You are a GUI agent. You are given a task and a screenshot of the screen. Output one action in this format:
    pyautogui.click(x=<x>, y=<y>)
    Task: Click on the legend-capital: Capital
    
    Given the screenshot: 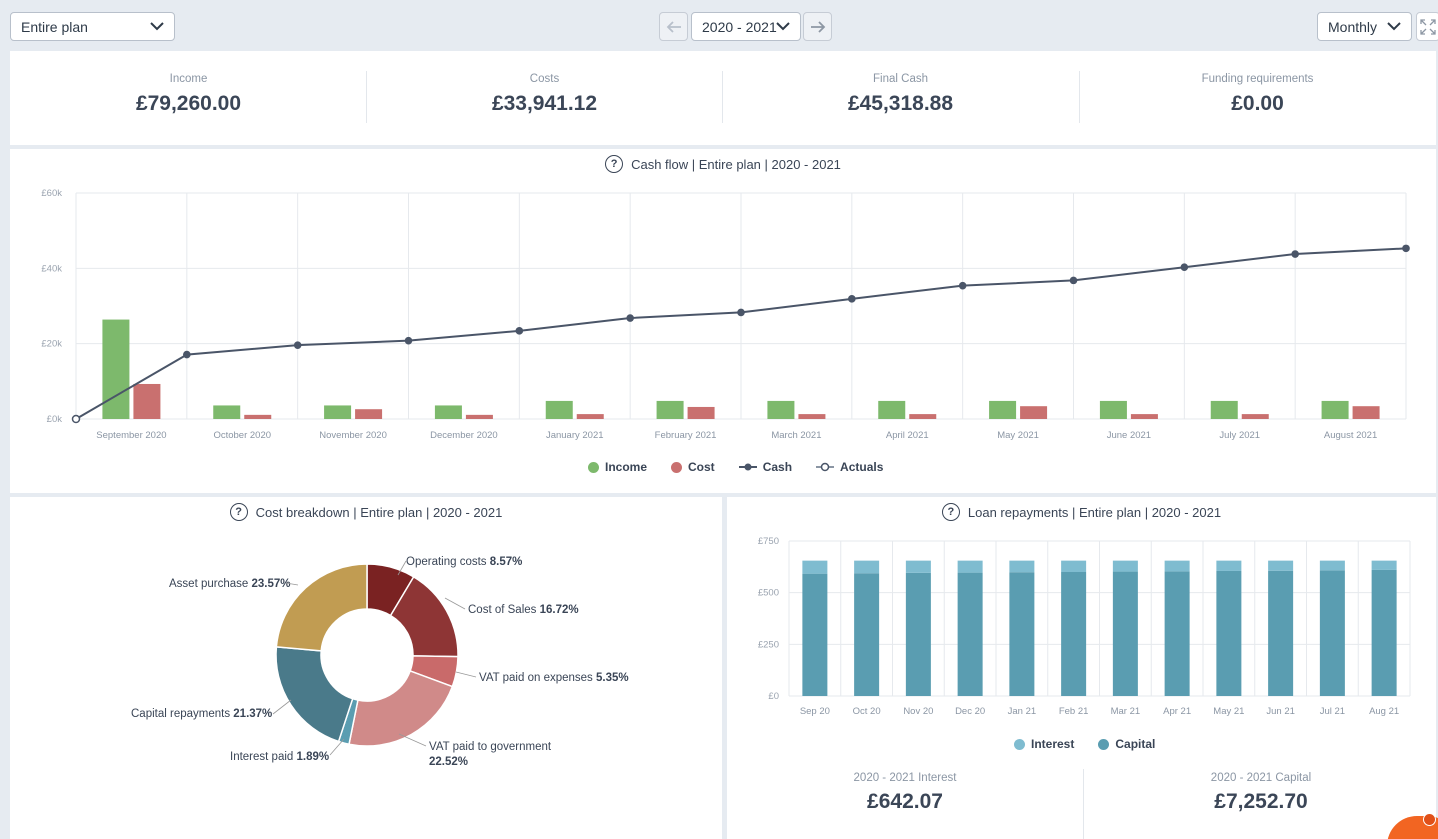 What is the action you would take?
    pyautogui.click(x=1126, y=744)
    